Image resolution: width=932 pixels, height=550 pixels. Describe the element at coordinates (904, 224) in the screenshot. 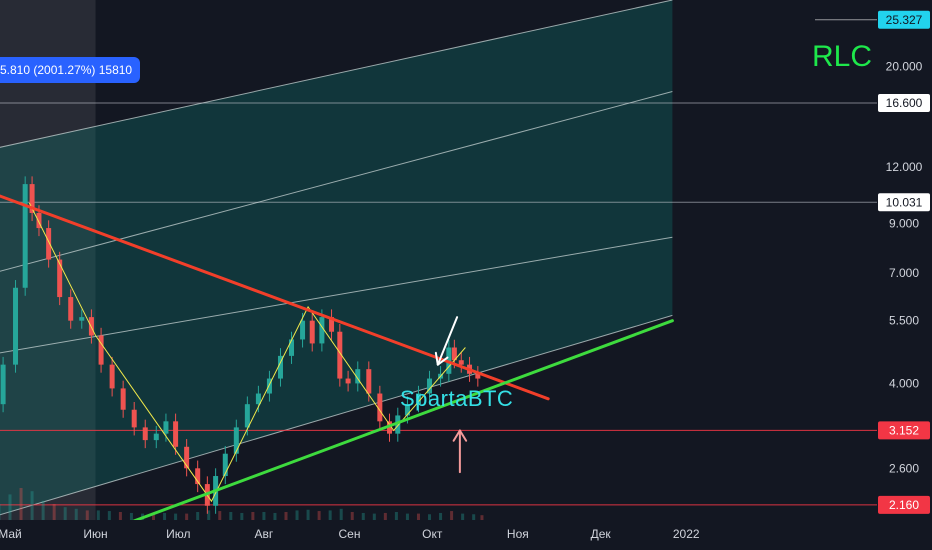

I see `y-tick-label-2: 9.000` at that location.